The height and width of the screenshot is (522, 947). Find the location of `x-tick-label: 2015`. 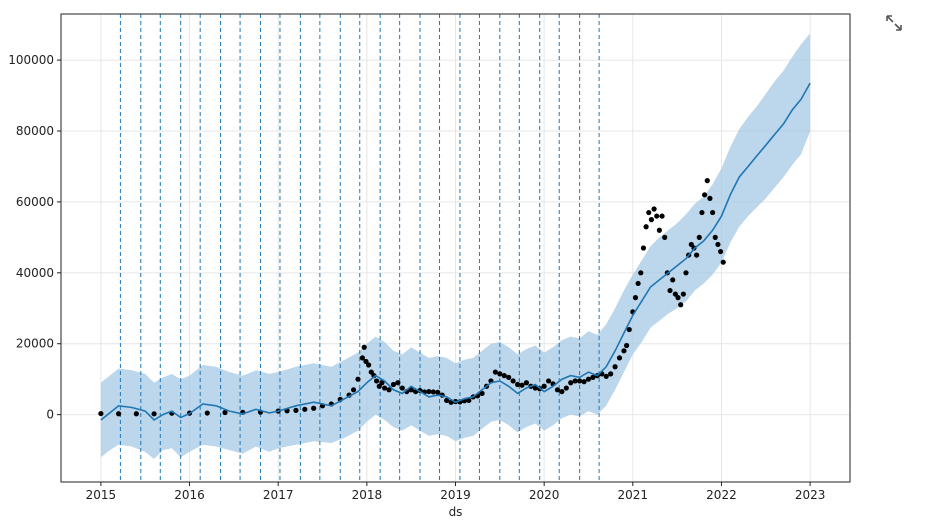

x-tick-label: 2015 is located at coordinates (101, 495).